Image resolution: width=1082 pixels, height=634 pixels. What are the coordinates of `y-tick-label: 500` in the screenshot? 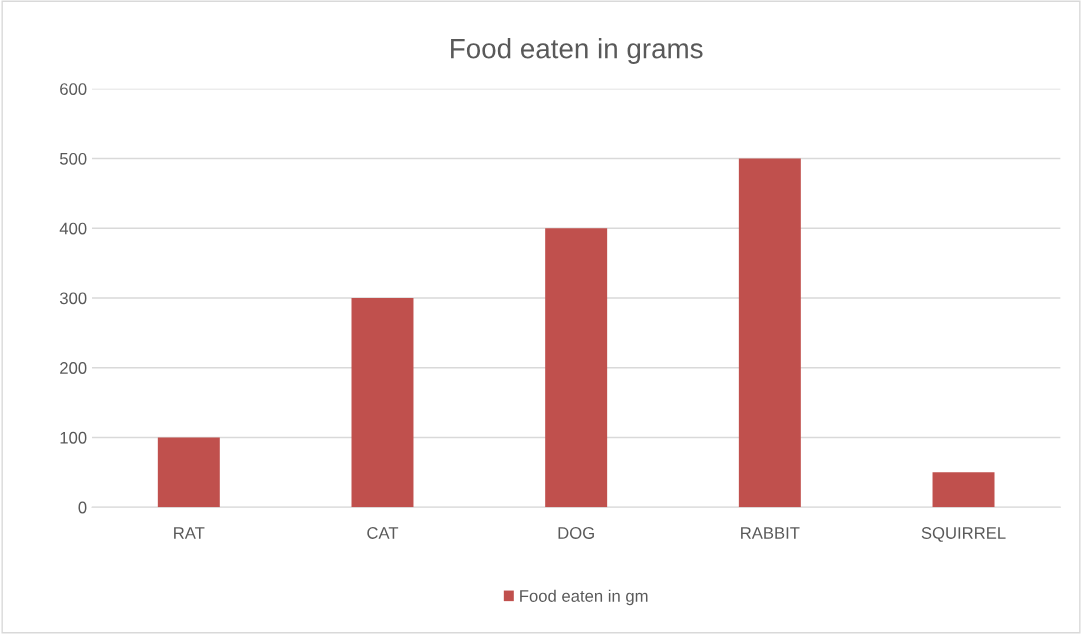 It's located at (73, 158).